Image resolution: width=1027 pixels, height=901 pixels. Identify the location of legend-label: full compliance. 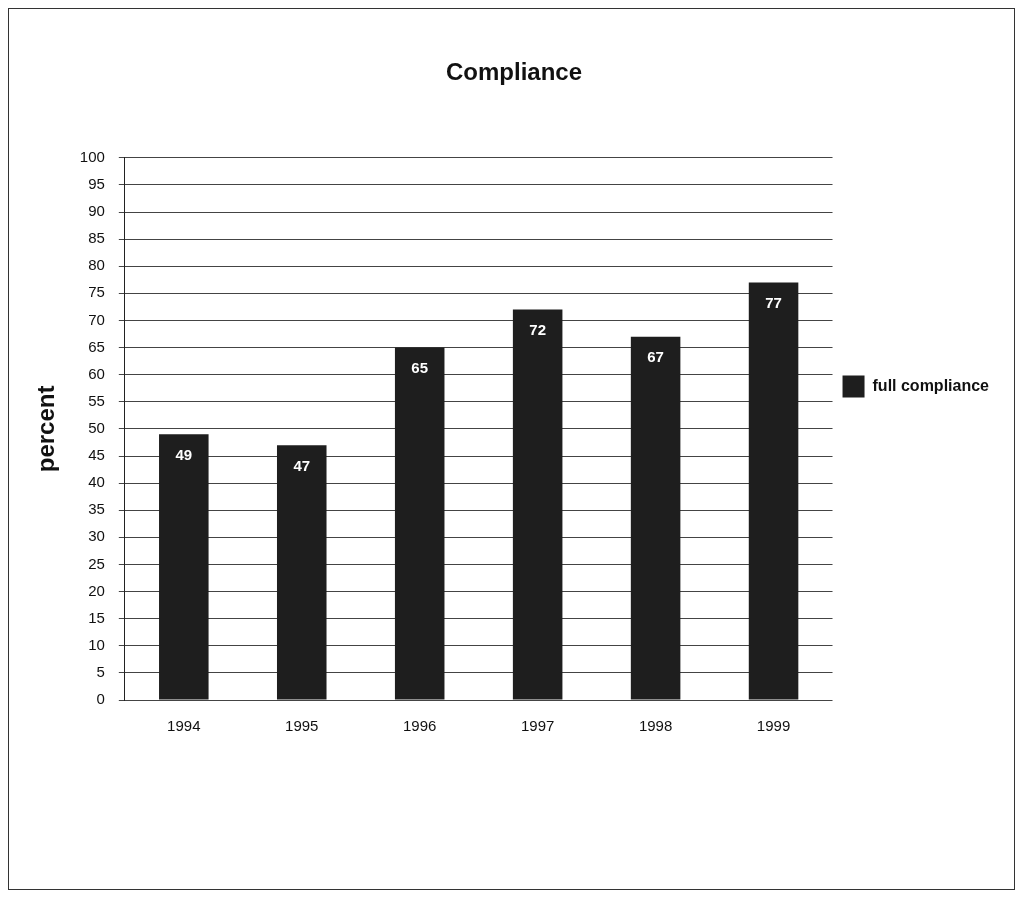
(931, 385).